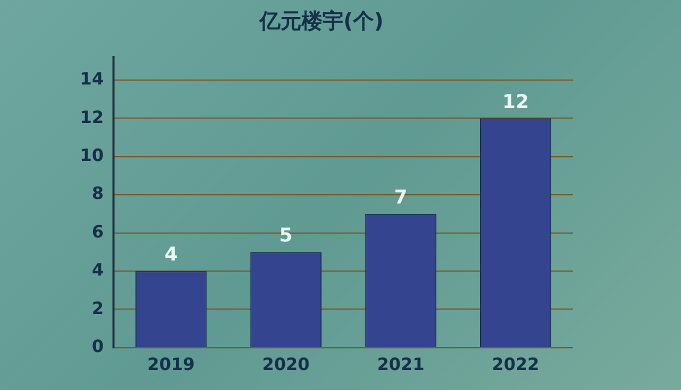  I want to click on data-label: 4, so click(171, 255).